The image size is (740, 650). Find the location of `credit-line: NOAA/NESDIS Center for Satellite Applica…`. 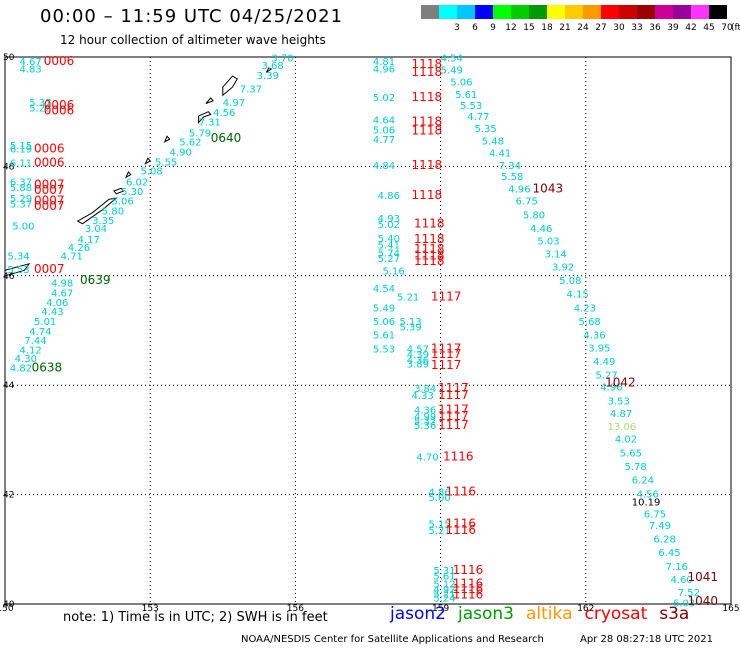

credit-line: NOAA/NESDIS Center for Satellite Applica… is located at coordinates (392, 639).